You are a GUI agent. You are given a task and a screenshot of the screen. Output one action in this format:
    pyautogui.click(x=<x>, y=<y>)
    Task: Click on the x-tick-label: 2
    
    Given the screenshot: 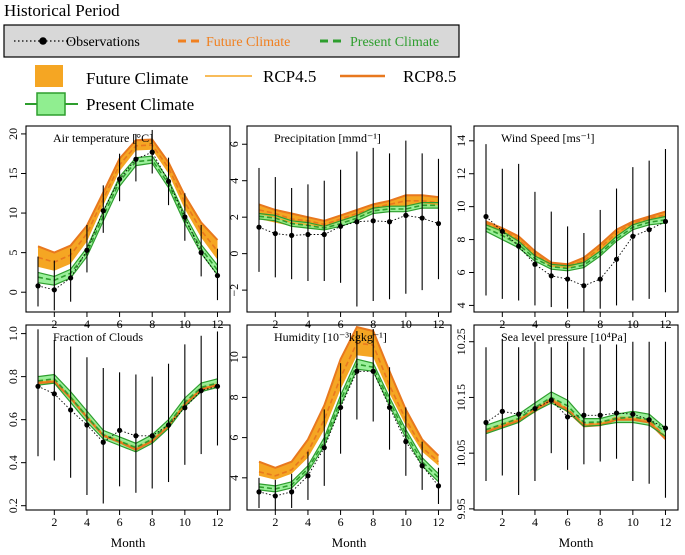 What is the action you would take?
    pyautogui.click(x=275, y=324)
    